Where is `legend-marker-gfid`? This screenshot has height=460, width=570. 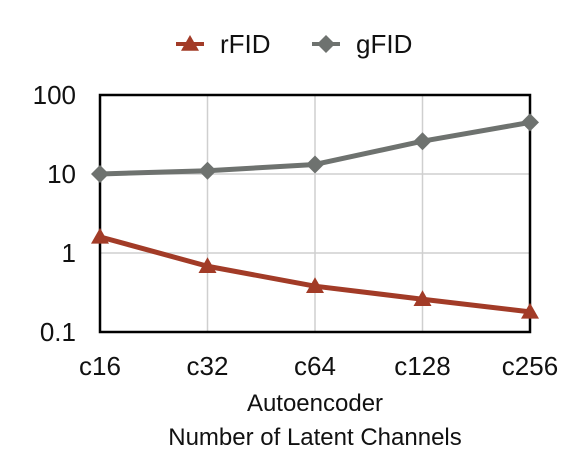 legend-marker-gfid is located at coordinates (326, 44).